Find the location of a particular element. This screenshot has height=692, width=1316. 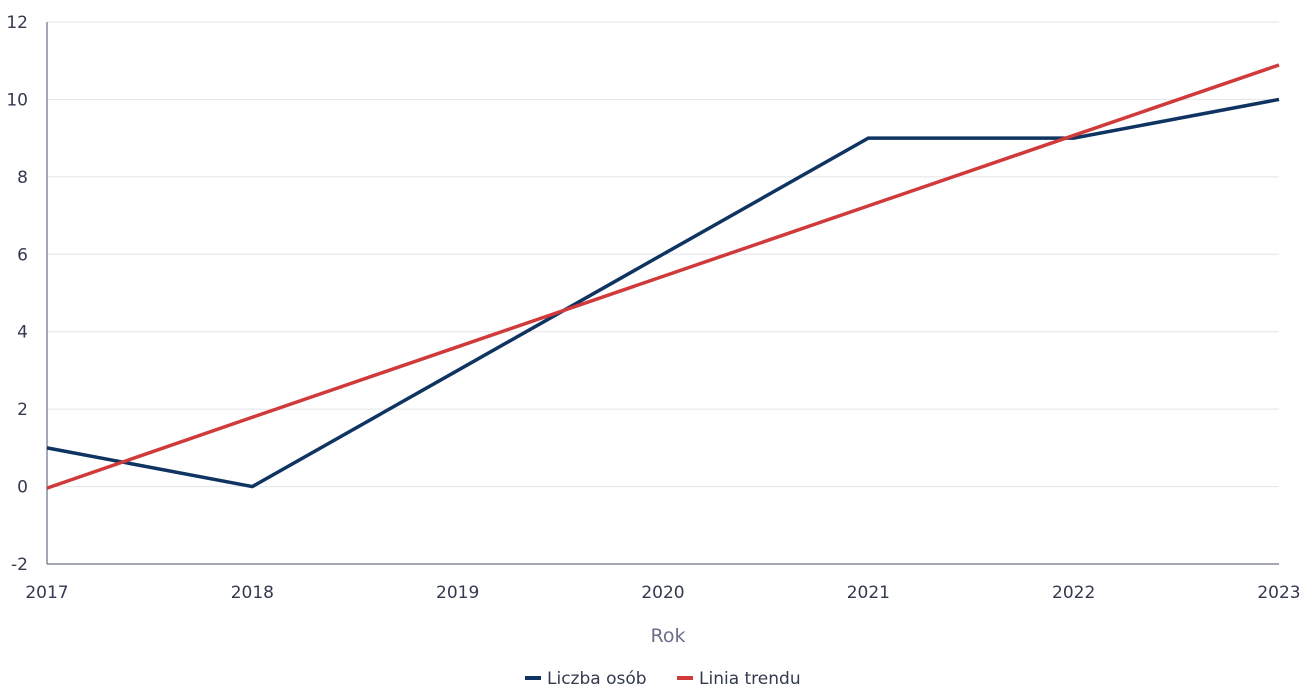

x-tick-label: 2021 is located at coordinates (868, 593).